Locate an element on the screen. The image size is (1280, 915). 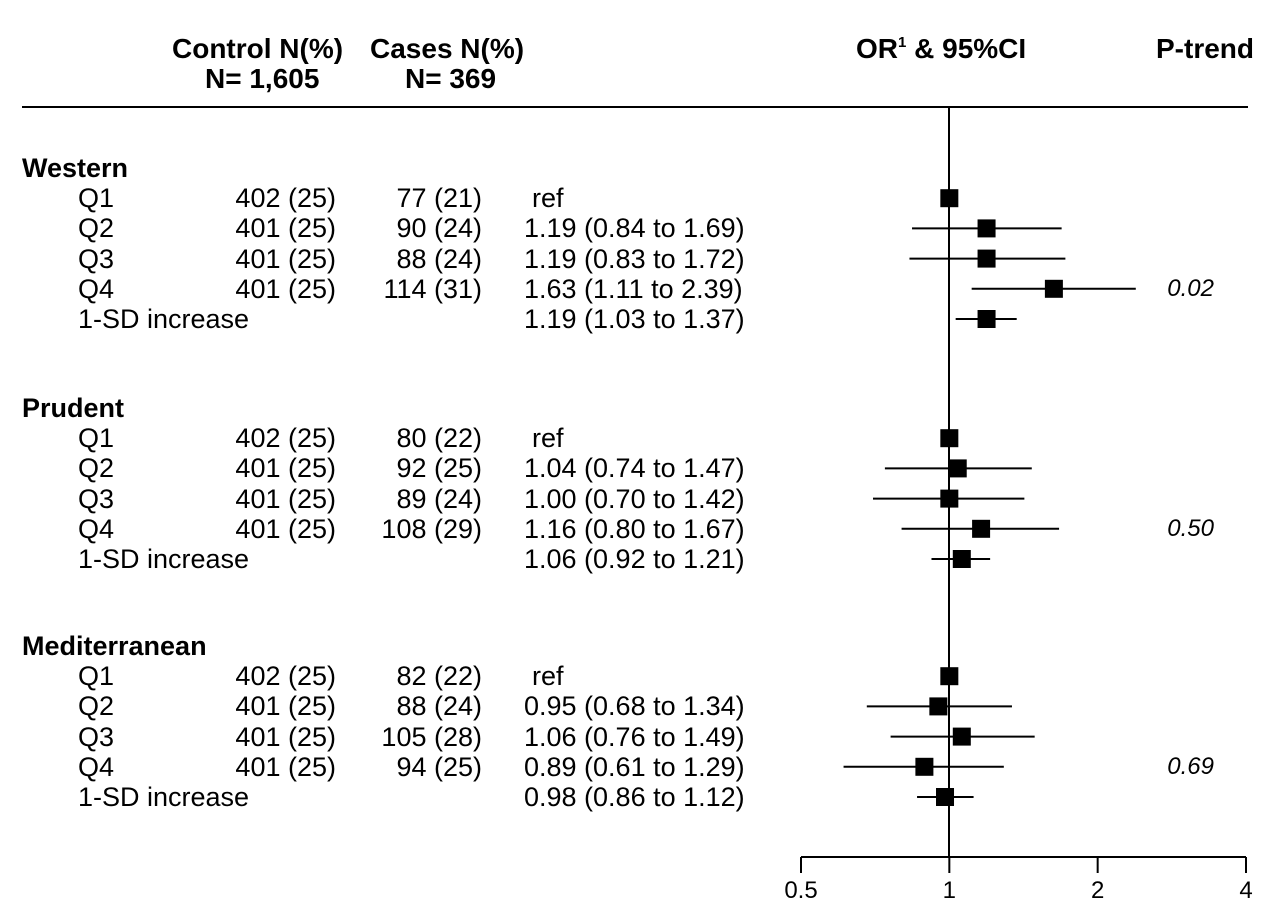
header-rule is located at coordinates (635, 107).